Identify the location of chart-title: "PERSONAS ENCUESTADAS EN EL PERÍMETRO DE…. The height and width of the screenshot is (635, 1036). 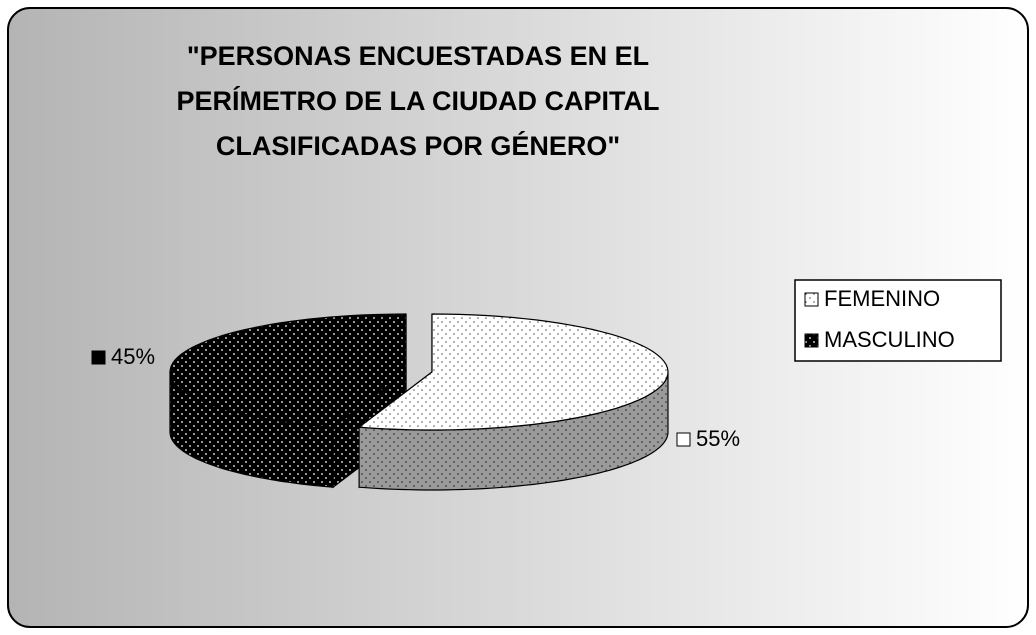
(418, 101).